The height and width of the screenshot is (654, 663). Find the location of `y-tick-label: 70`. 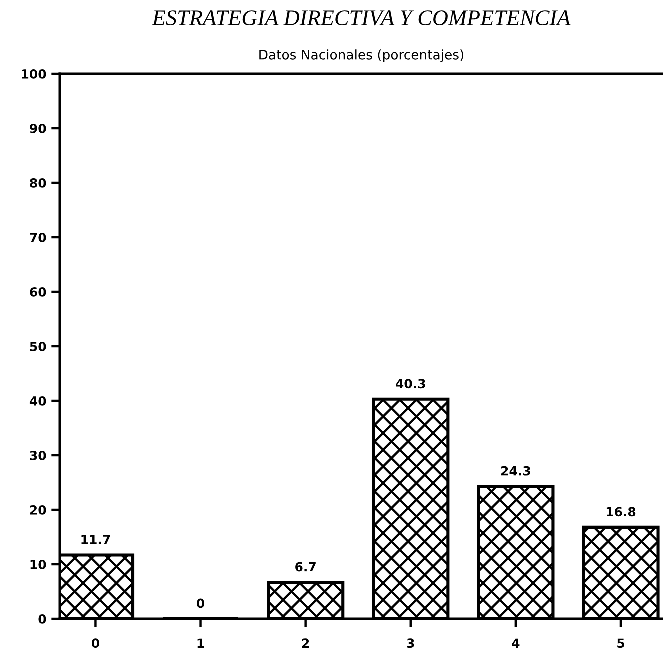

y-tick-label: 70 is located at coordinates (38, 237).